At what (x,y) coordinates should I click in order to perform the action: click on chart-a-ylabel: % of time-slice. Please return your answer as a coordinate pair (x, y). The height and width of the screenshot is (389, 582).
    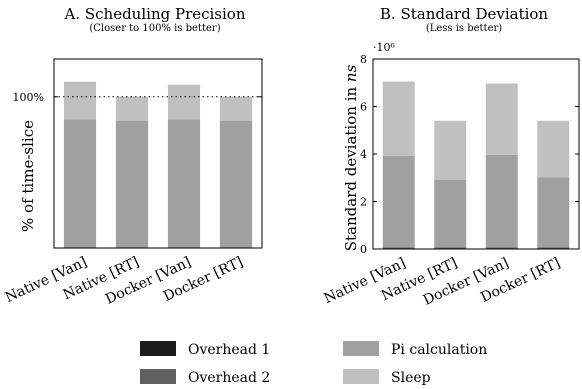
    Looking at the image, I should click on (28, 176).